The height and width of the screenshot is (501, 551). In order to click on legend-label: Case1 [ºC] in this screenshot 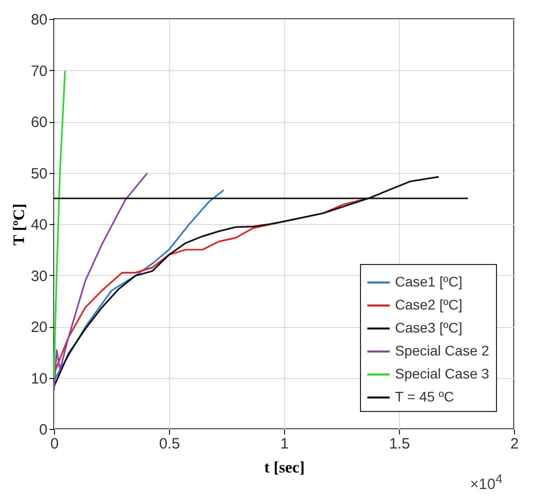, I will do `click(428, 282)`.